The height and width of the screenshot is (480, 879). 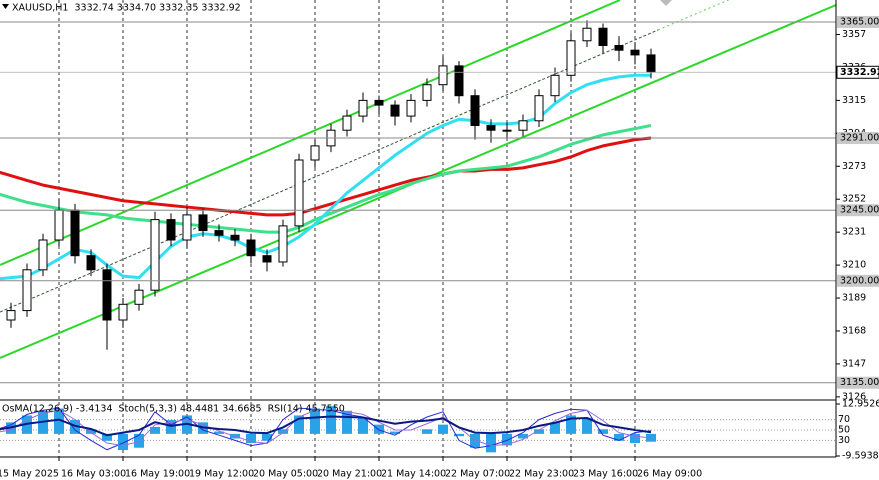 What do you see at coordinates (477, 474) in the screenshot?
I see `x-tick-label: 22 May 07:00` at bounding box center [477, 474].